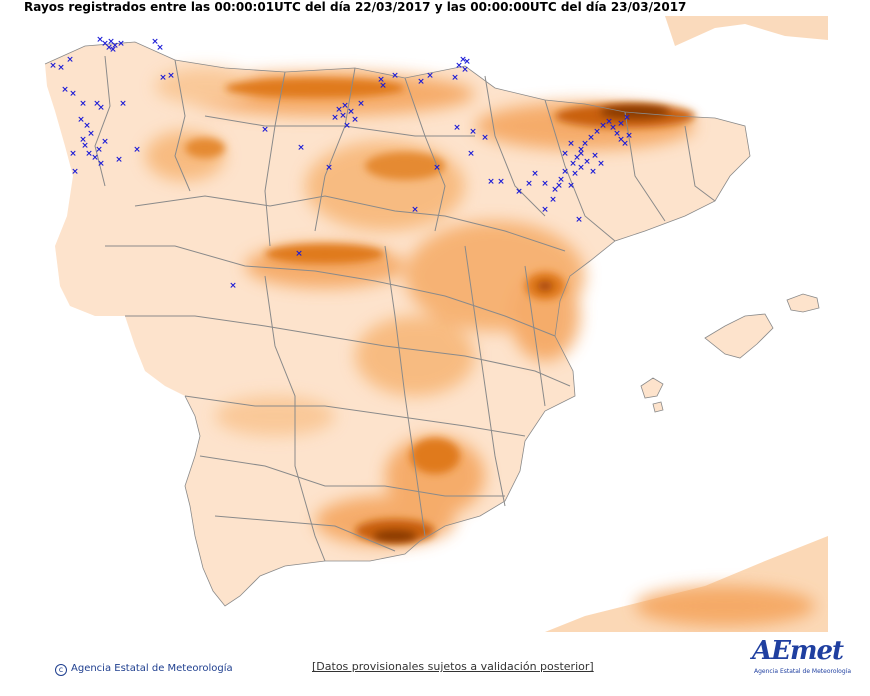  What do you see at coordinates (61, 670) in the screenshot?
I see `copyright-icon: c` at bounding box center [61, 670].